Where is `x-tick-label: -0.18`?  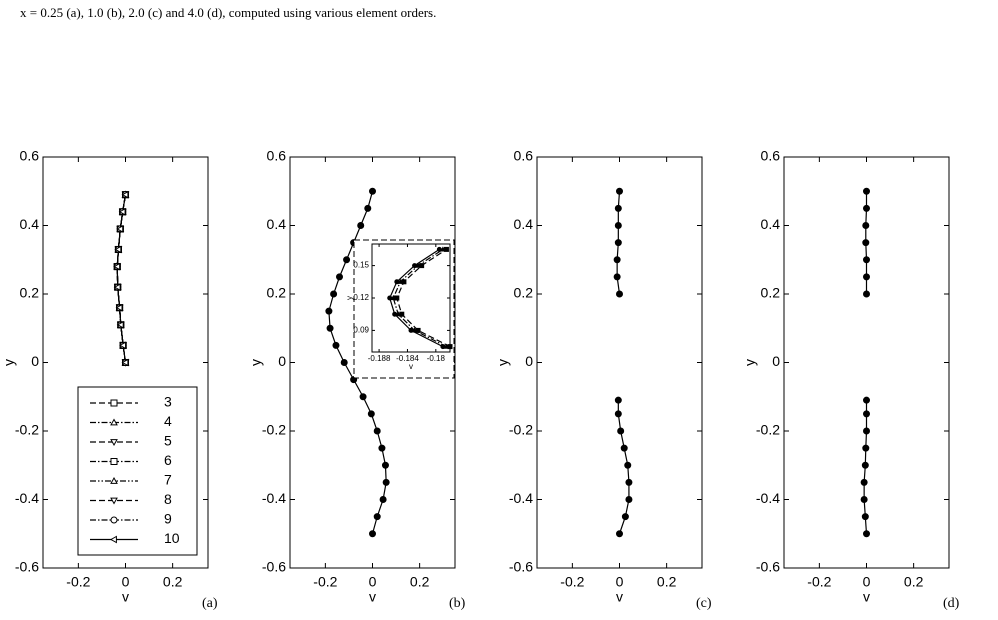 x-tick-label: -0.18 is located at coordinates (436, 358).